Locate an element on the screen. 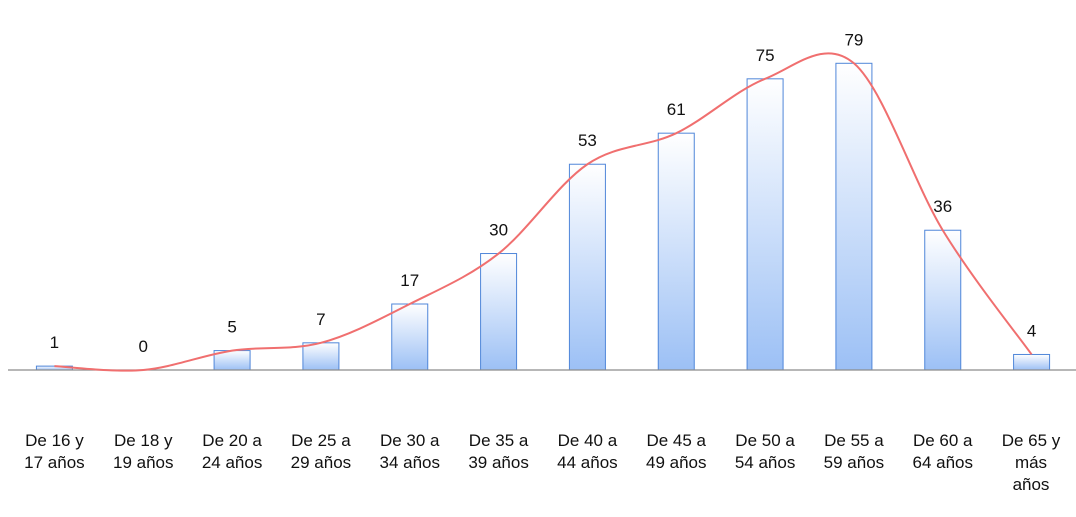 The image size is (1076, 517). category-label-6: De 35 a 39 años is located at coordinates (498, 451).